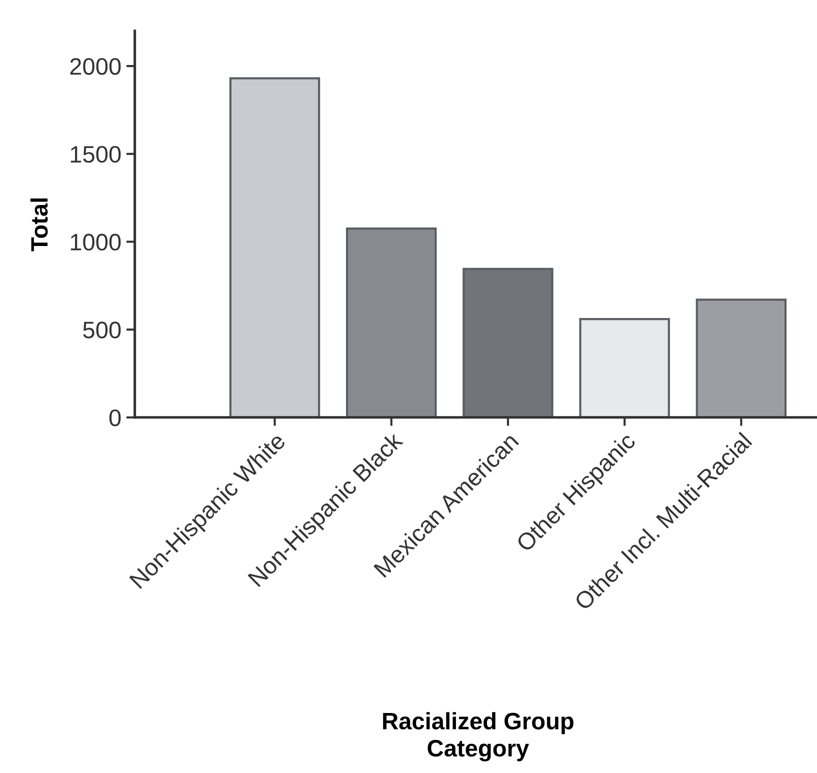  What do you see at coordinates (95, 66) in the screenshot?
I see `y-tick-label: 2000` at bounding box center [95, 66].